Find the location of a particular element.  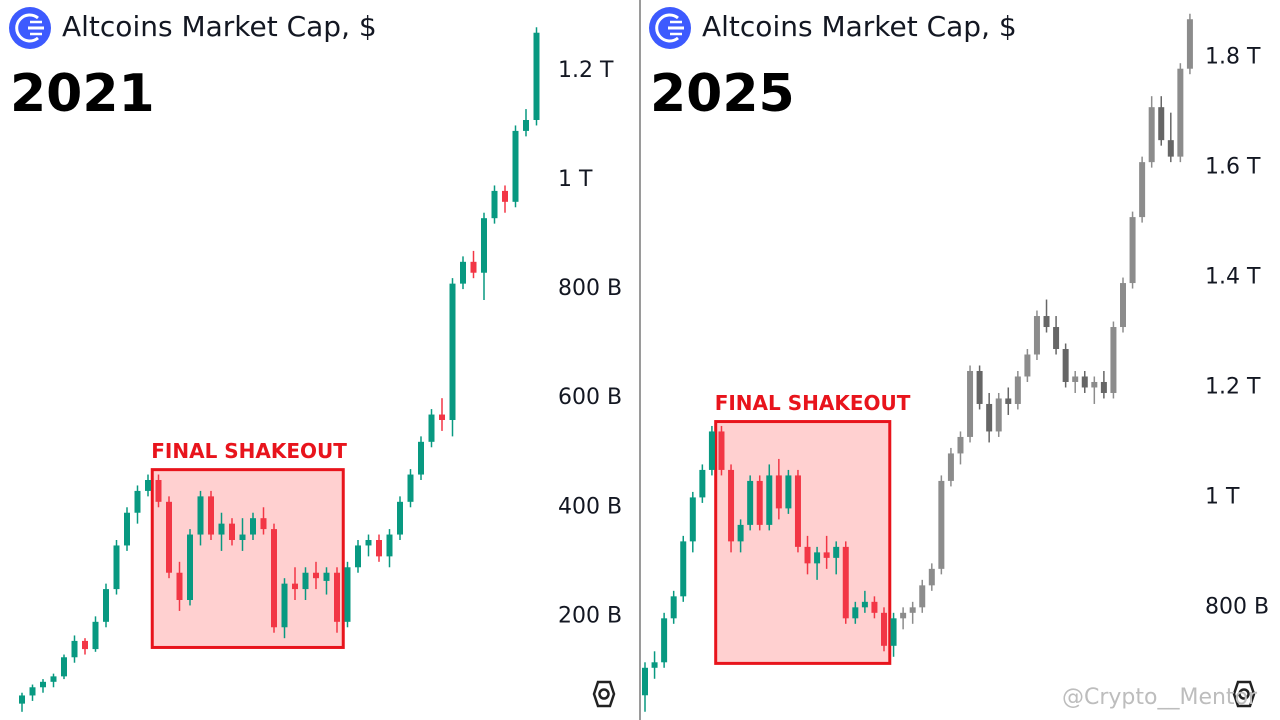

y-tick-label: 1.8 T is located at coordinates (1233, 57).